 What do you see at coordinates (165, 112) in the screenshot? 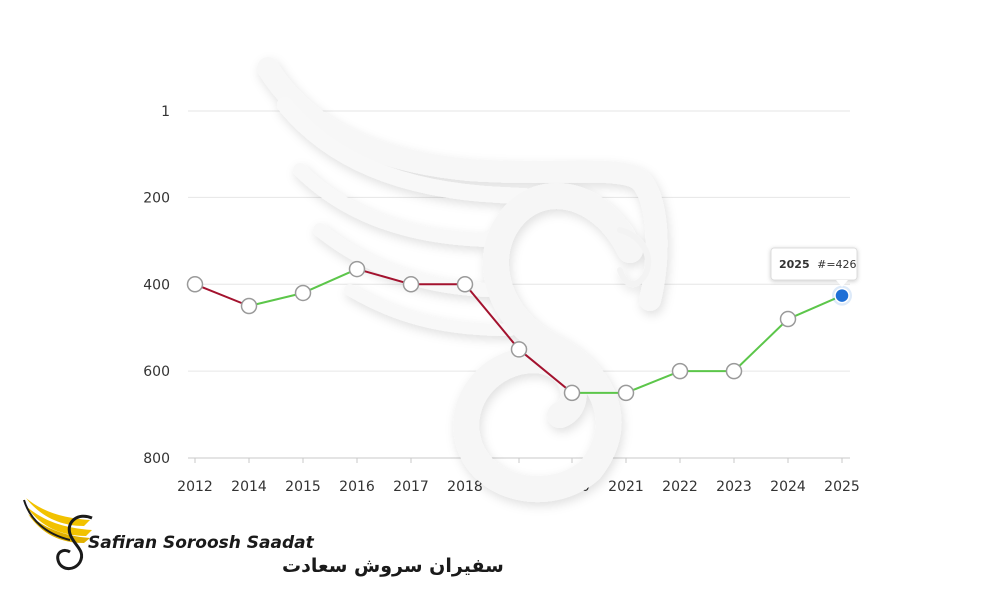
I see `y-tick-label: 1` at bounding box center [165, 112].